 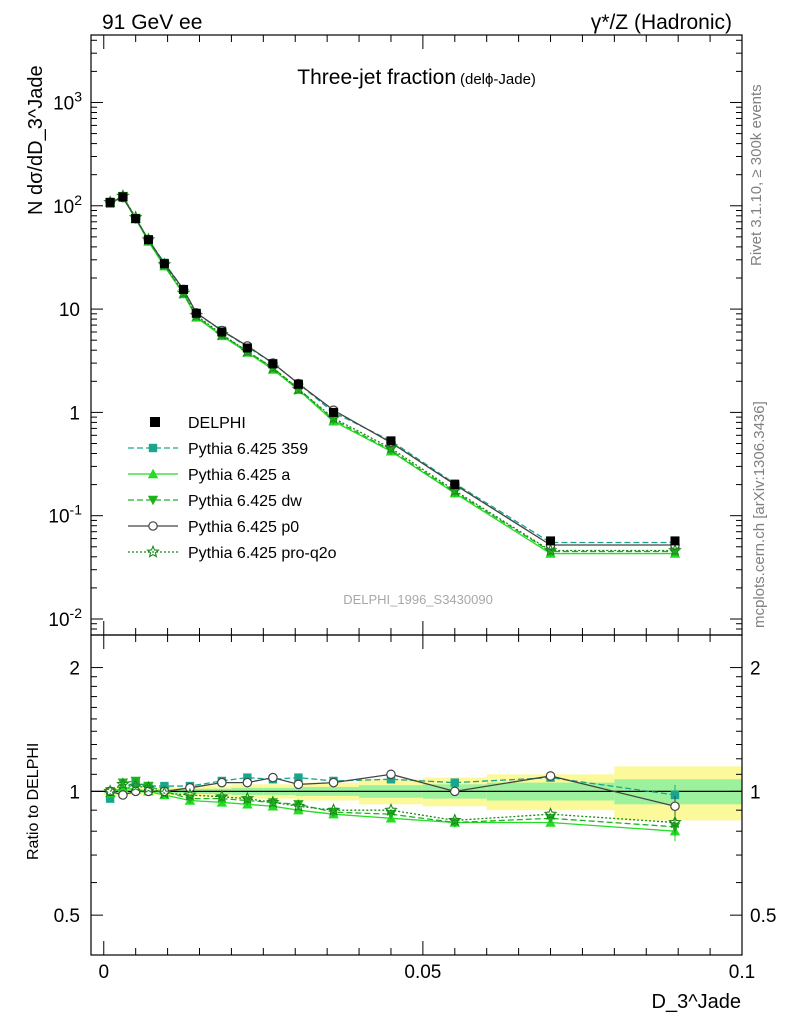 I want to click on main-title: Three-jet fraction, so click(x=376, y=77).